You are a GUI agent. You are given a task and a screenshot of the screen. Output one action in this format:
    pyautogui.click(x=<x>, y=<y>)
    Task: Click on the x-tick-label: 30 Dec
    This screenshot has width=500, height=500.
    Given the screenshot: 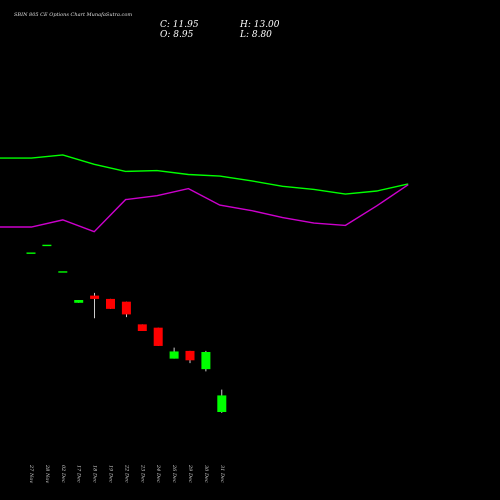 What is the action you would take?
    pyautogui.click(x=206, y=474)
    